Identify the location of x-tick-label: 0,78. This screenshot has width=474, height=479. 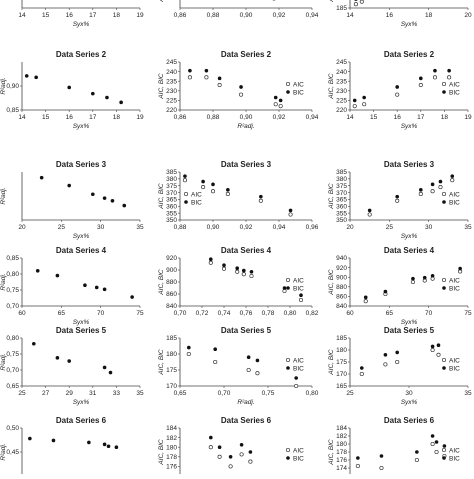
(268, 313).